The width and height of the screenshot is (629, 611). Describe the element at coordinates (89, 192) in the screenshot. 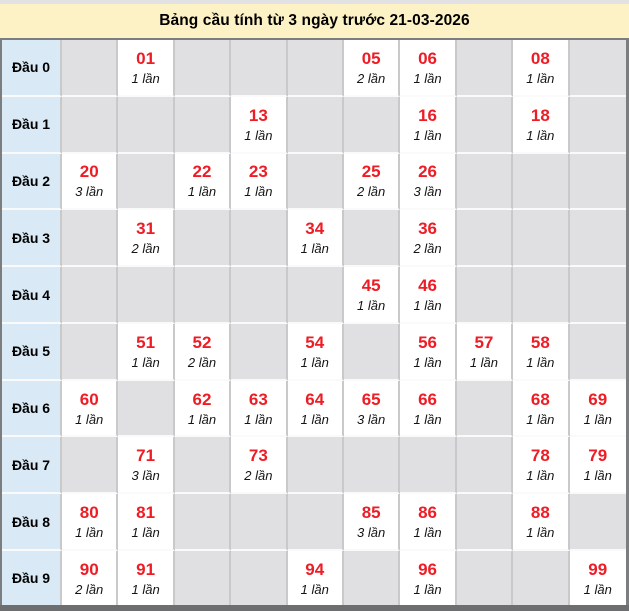

I see `cell-count: 3 lần` at that location.